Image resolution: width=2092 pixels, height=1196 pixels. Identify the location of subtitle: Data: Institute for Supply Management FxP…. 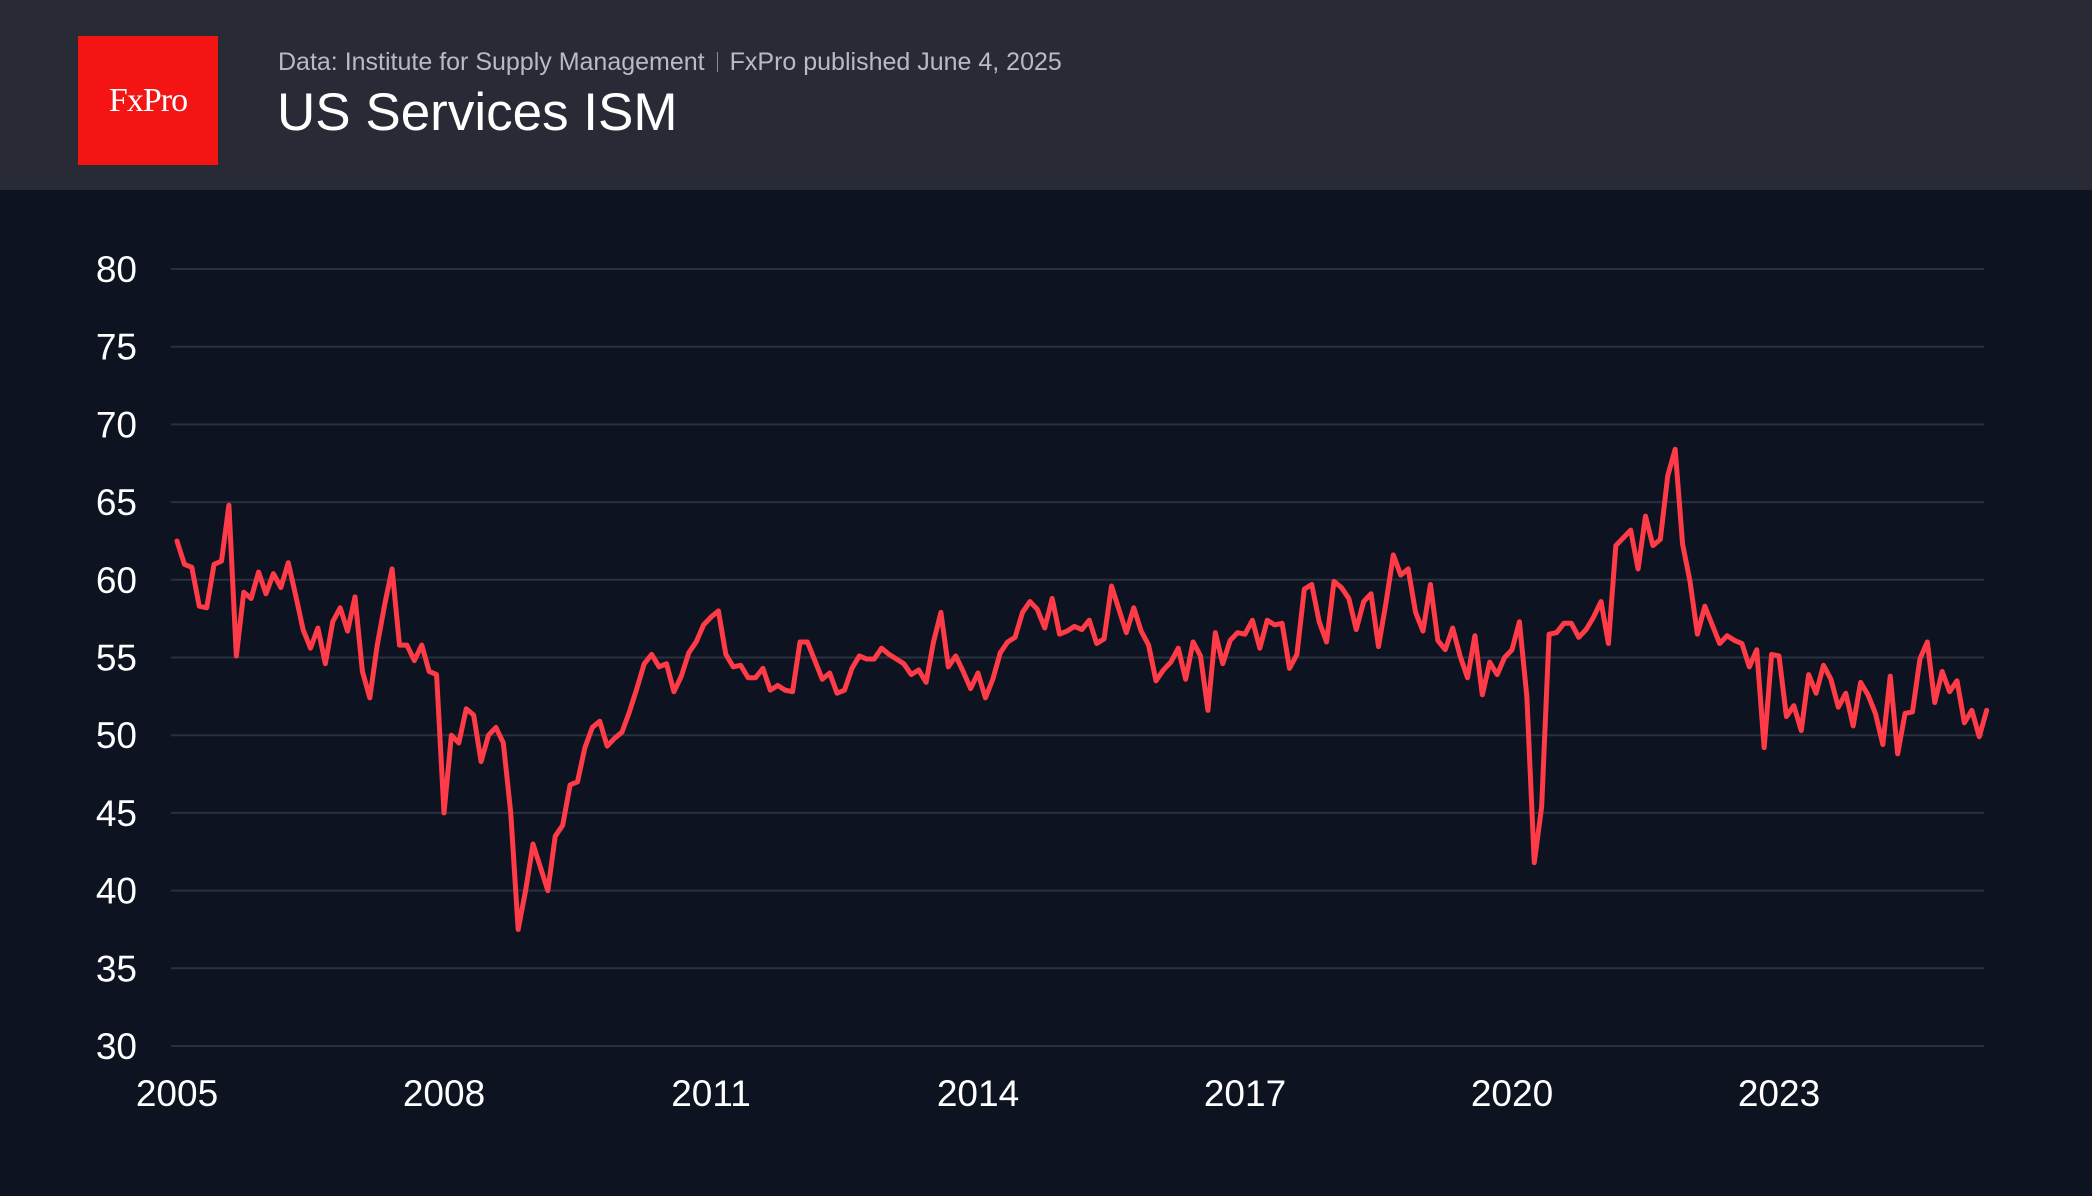
(670, 62).